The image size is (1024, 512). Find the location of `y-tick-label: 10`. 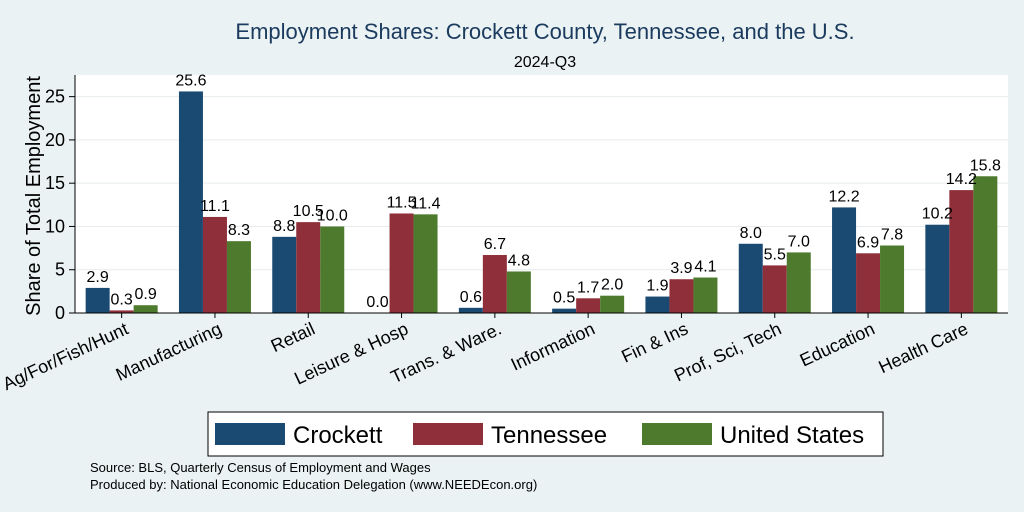

y-tick-label: 10 is located at coordinates (55, 226).